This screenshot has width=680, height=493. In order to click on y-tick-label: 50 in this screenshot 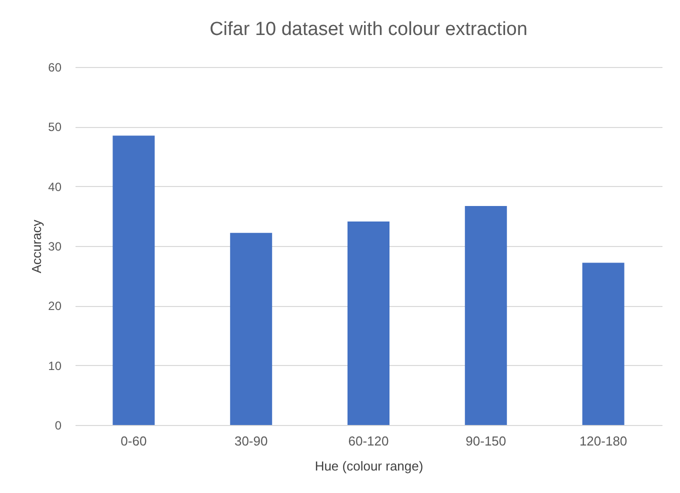, I will do `click(55, 127)`.